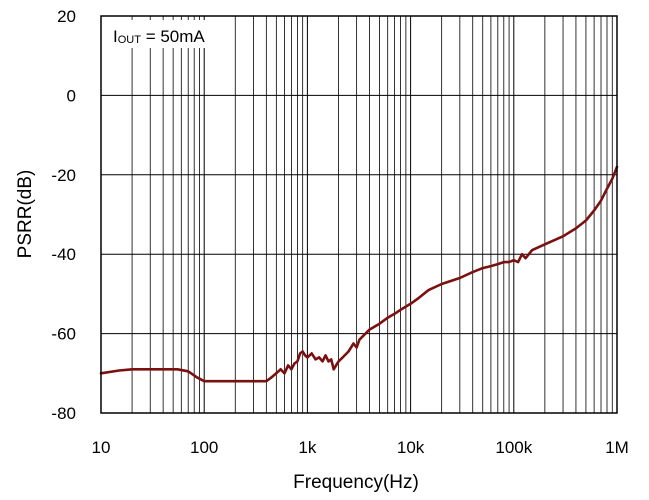 This screenshot has height=500, width=649. What do you see at coordinates (63, 254) in the screenshot?
I see `y-tick-label: -40` at bounding box center [63, 254].